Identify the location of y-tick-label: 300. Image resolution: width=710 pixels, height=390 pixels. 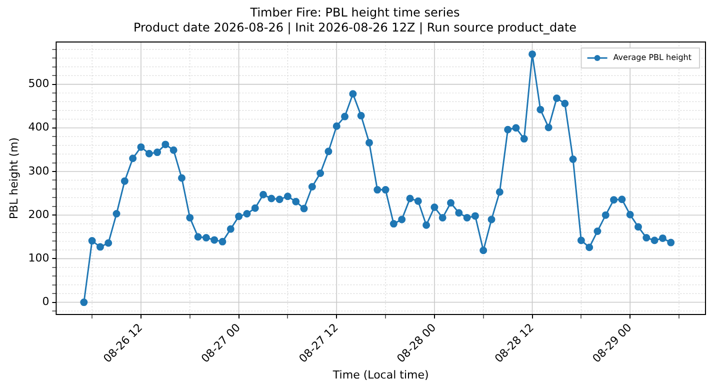
(39, 171).